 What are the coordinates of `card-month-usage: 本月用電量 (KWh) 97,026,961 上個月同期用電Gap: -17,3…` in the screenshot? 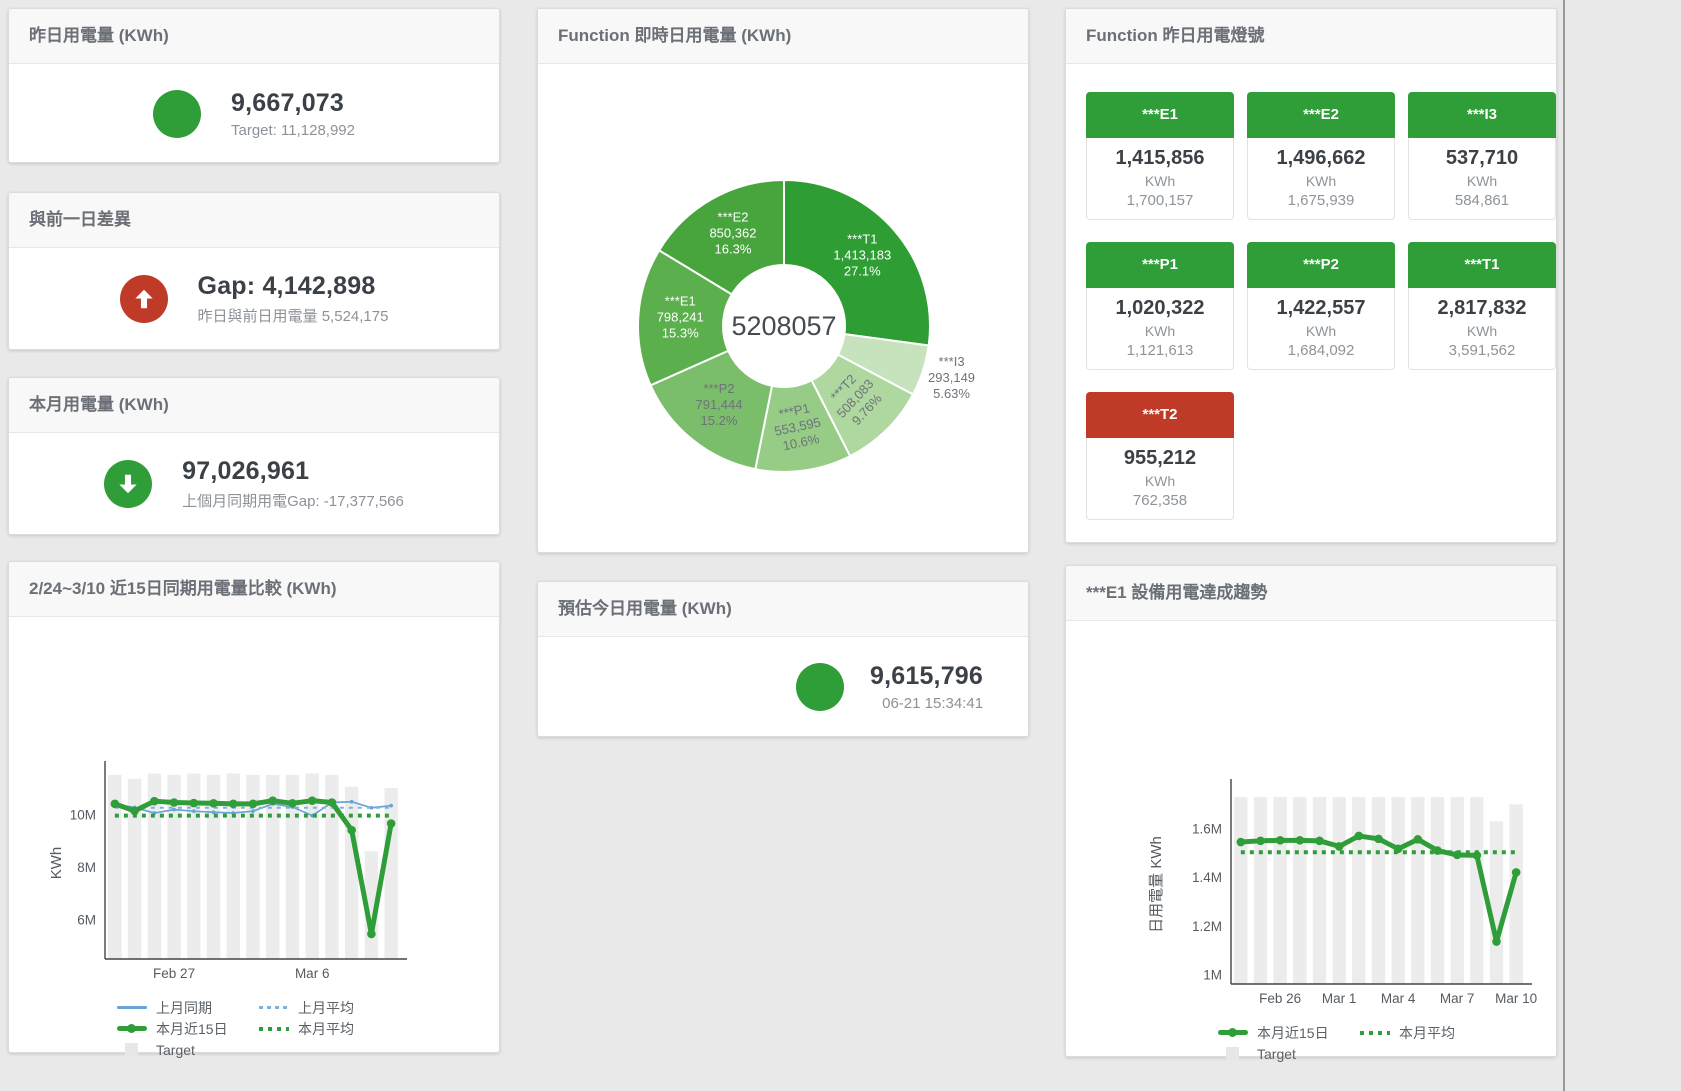 It's located at (254, 456).